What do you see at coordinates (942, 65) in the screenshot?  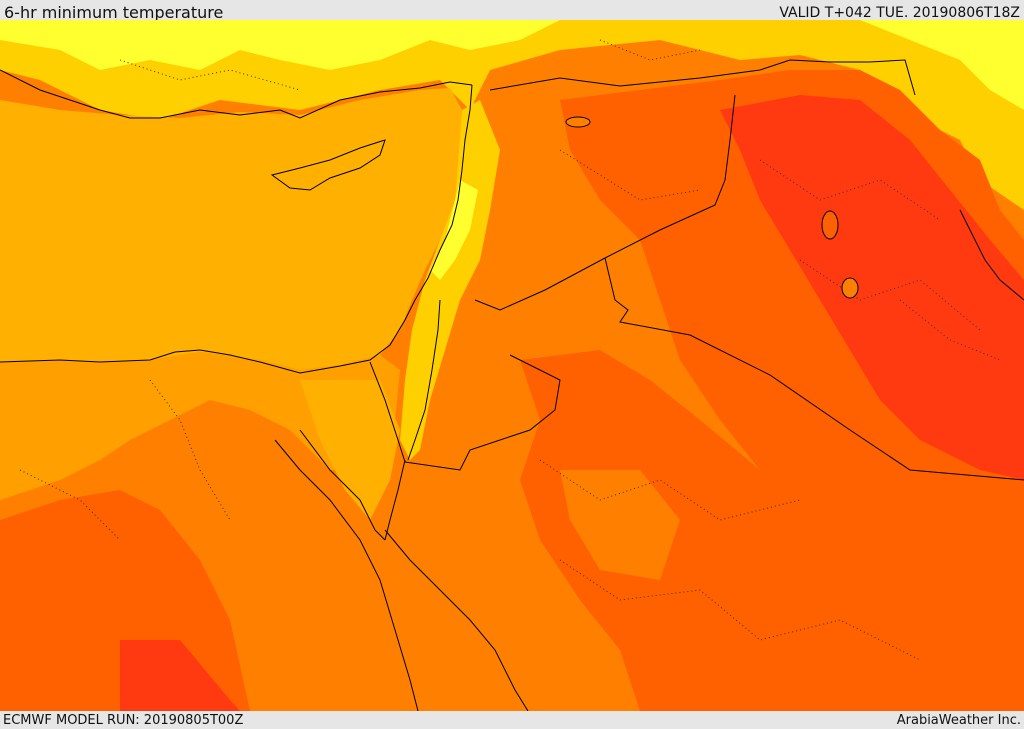 I see `band-northeast-yellow` at bounding box center [942, 65].